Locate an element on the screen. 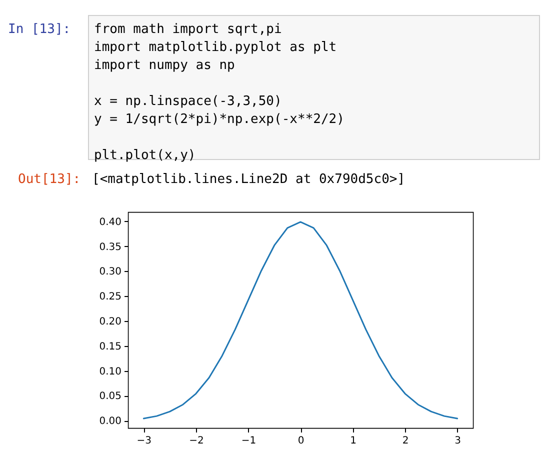 This screenshot has width=541, height=462. text: y = 1/sqrt(2*pi)*np.exp(-x**2/2) is located at coordinates (219, 119).